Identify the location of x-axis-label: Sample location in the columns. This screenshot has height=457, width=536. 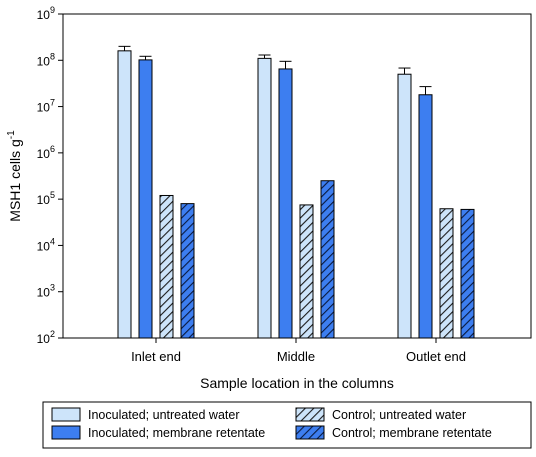
(297, 383).